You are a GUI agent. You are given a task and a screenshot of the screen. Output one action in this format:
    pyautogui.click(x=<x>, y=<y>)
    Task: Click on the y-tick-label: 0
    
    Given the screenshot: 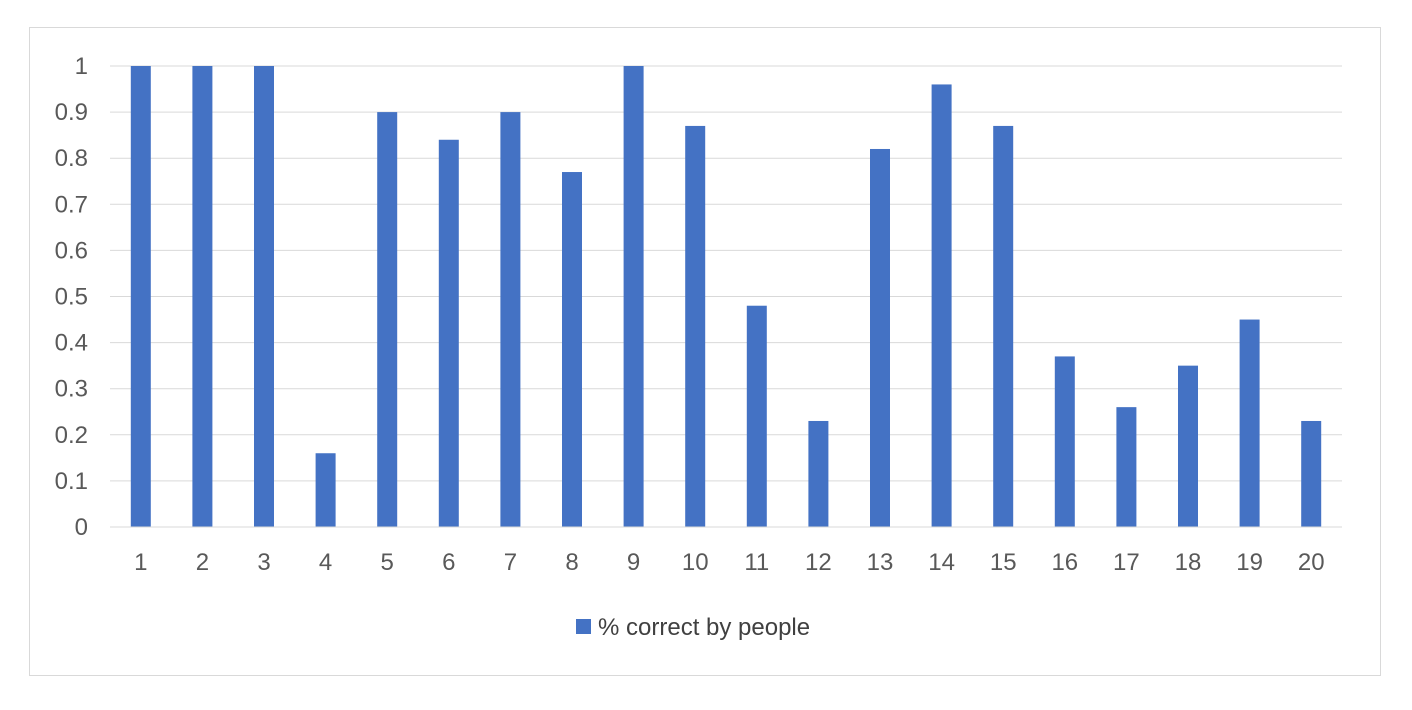 What is the action you would take?
    pyautogui.click(x=81, y=527)
    